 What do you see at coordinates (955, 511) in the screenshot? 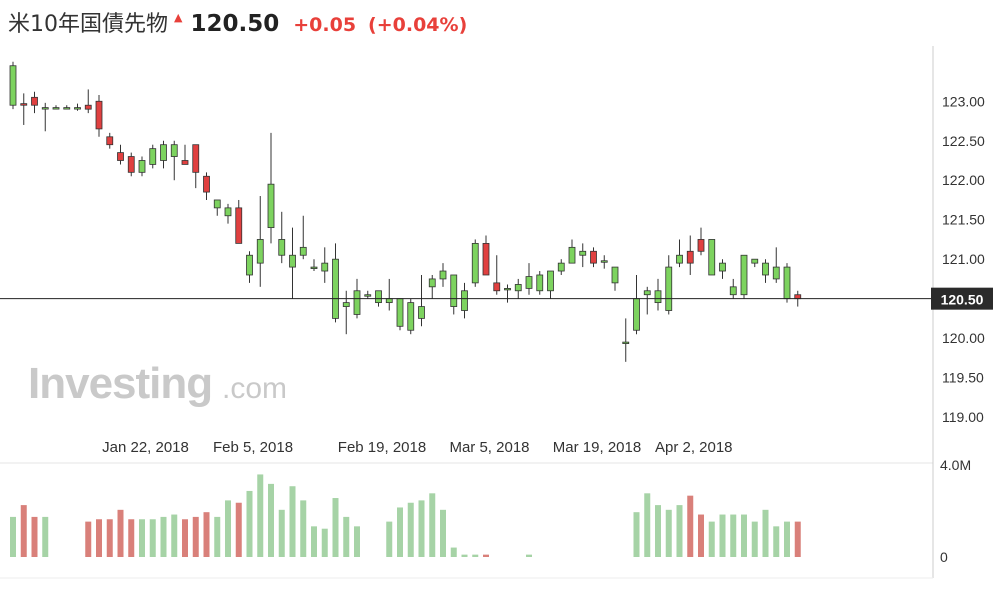
I see `volume-axis-labels: 4.0M 0` at bounding box center [955, 511].